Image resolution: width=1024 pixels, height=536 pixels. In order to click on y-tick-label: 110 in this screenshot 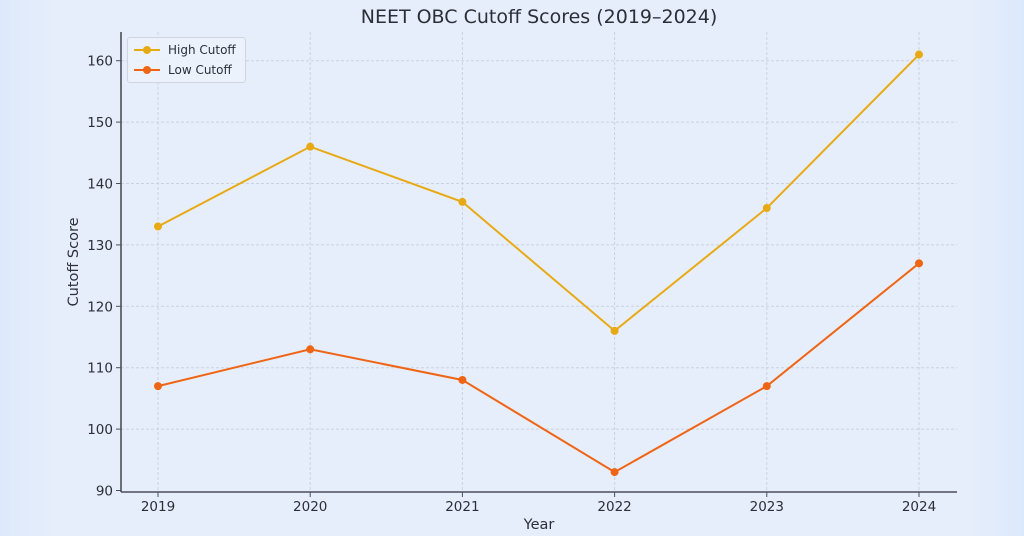, I will do `click(100, 369)`.